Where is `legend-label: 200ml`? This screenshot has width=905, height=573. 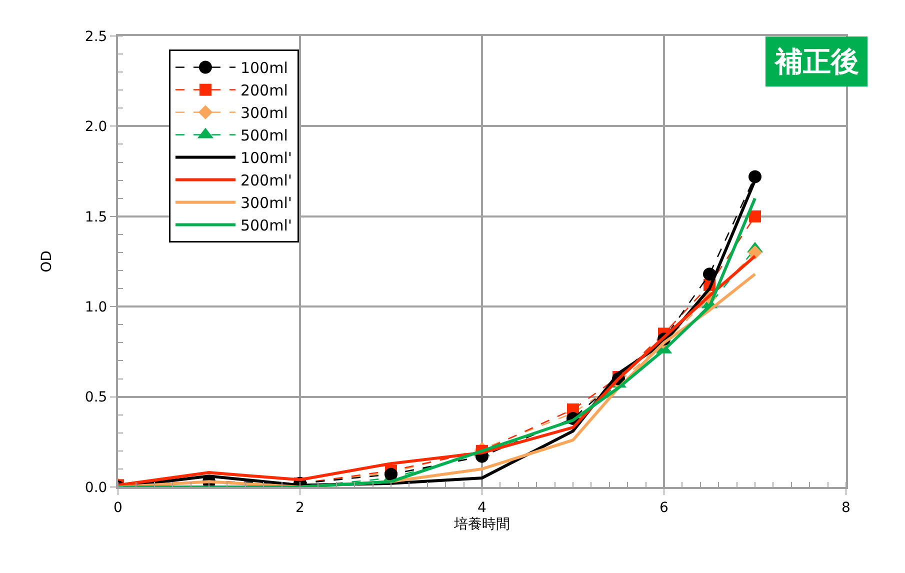 legend-label: 200ml is located at coordinates (264, 91).